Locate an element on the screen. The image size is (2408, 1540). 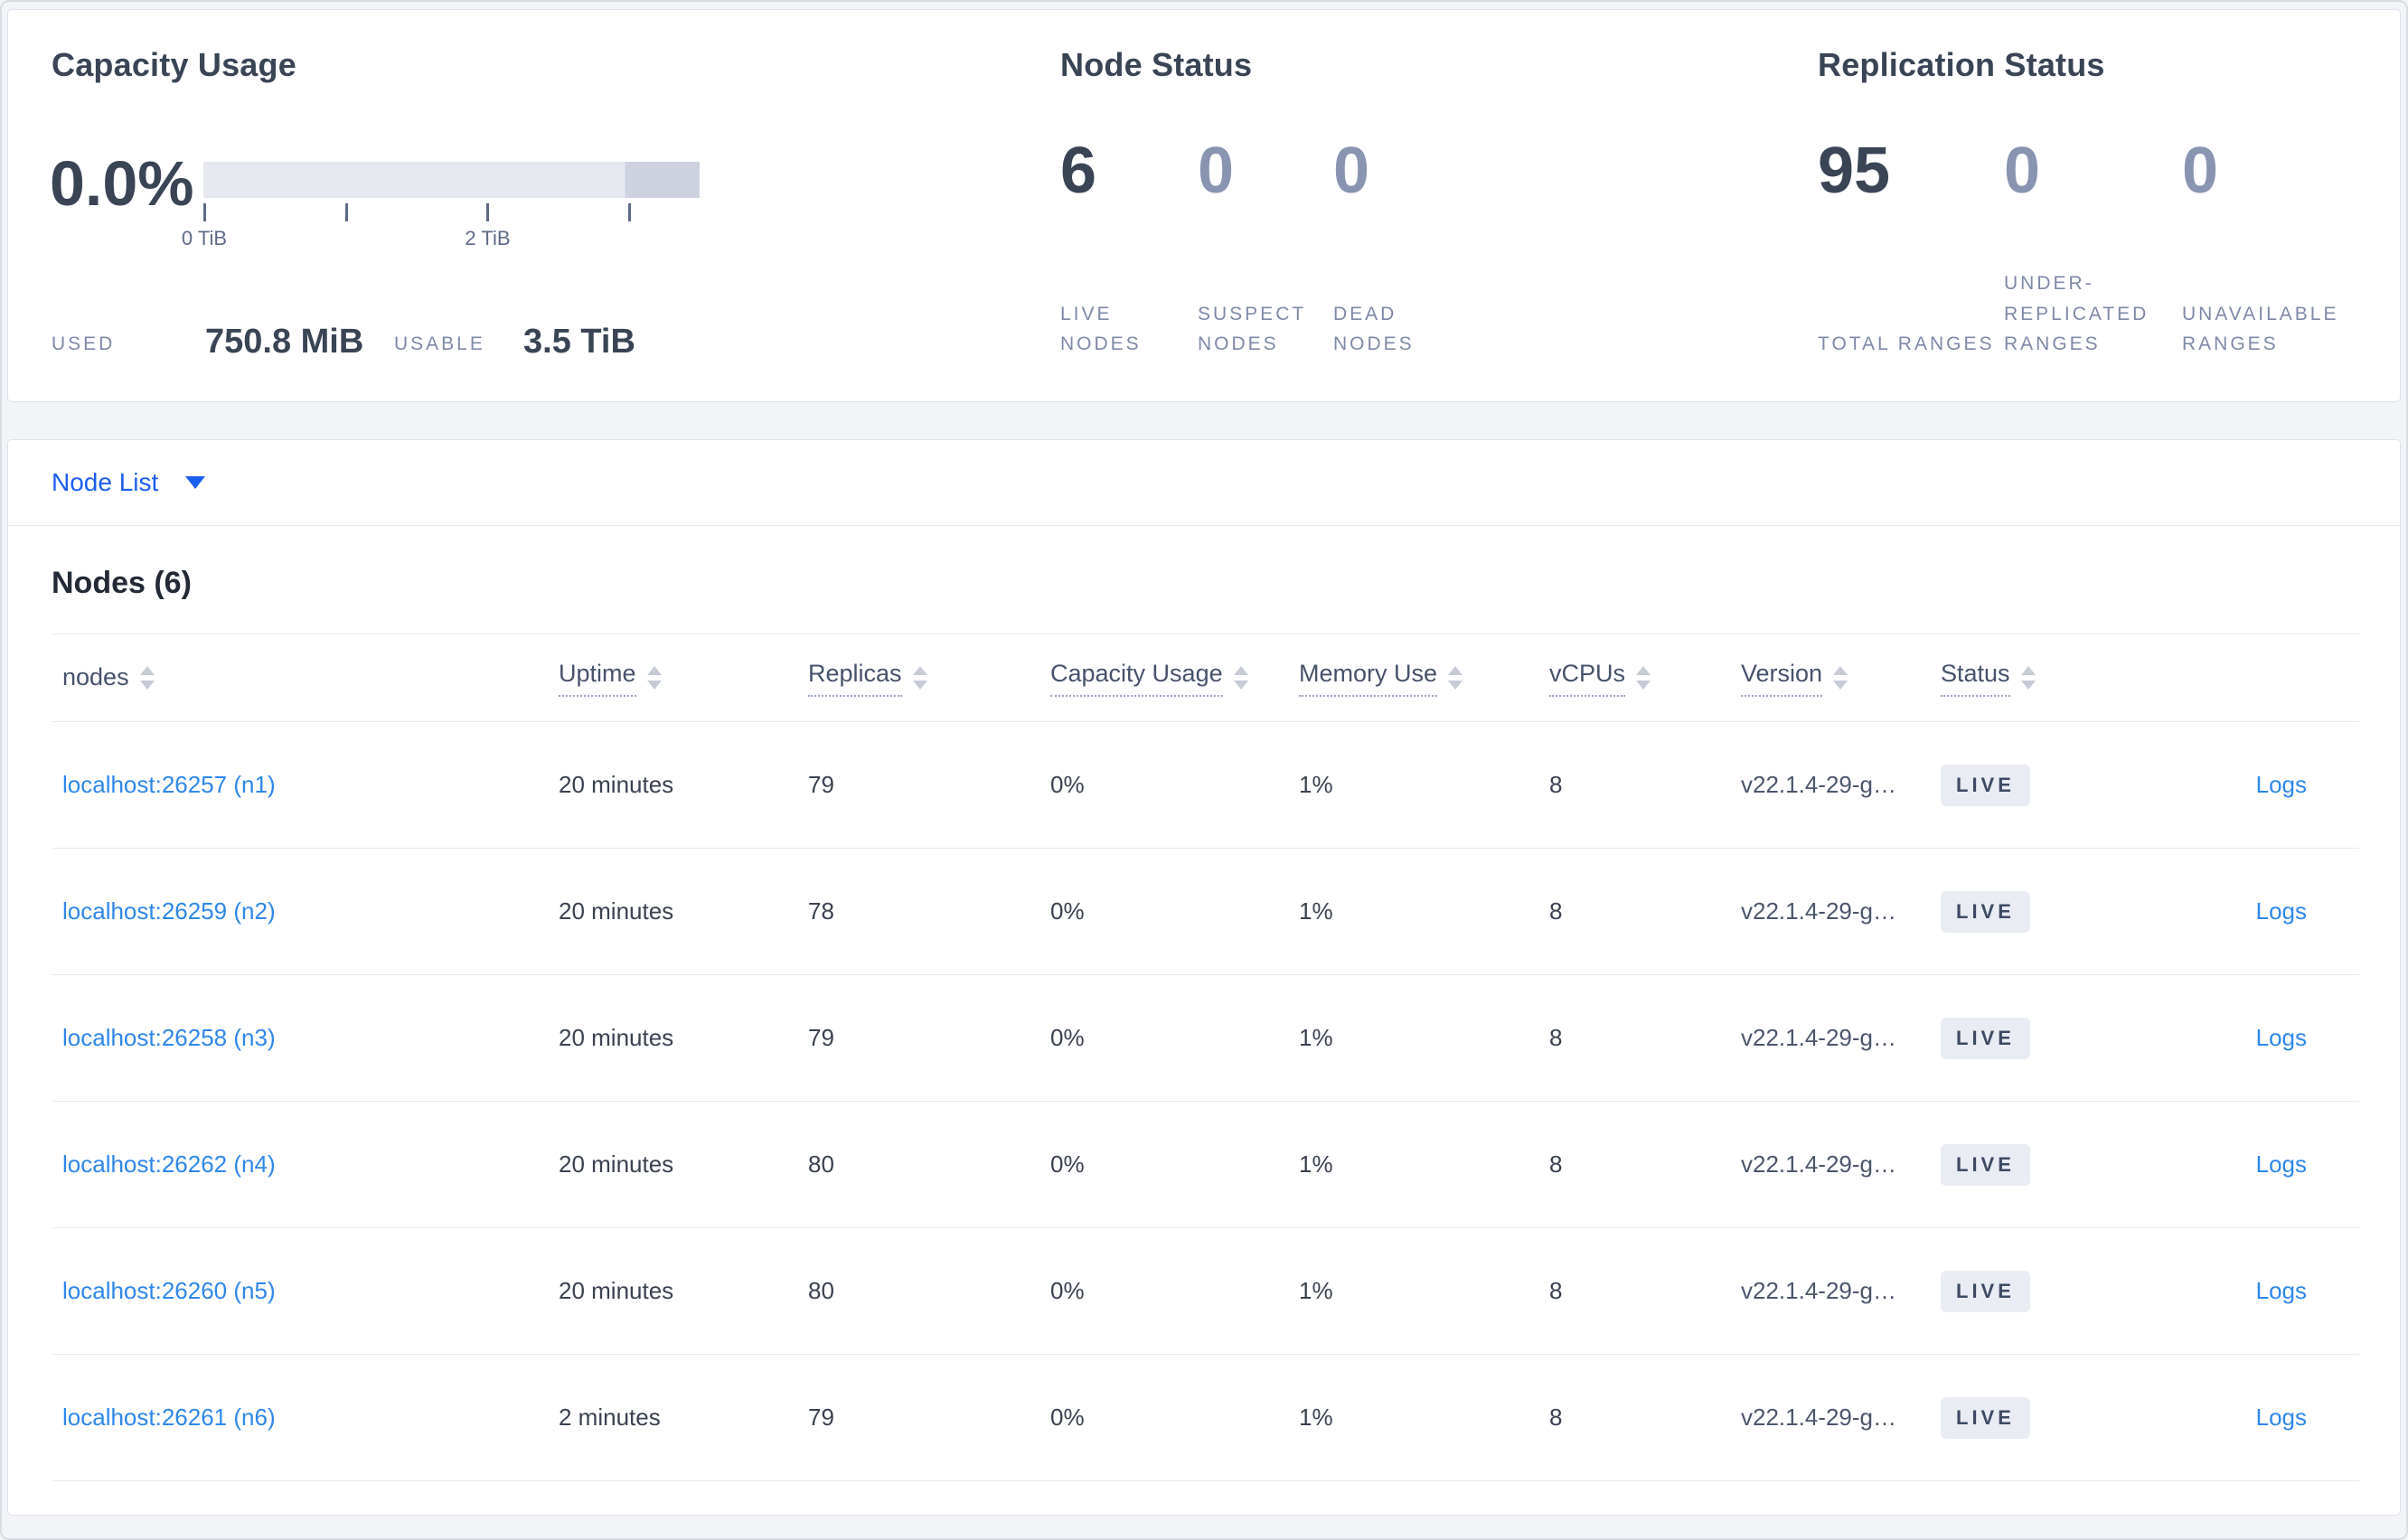
node-address-link: localhost:26260 (n5) is located at coordinates (169, 1290).